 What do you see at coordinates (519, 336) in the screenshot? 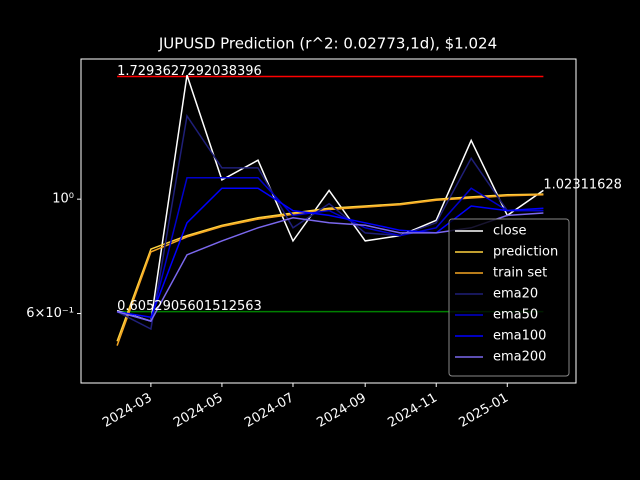
I see `legend-label: ema100` at bounding box center [519, 336].